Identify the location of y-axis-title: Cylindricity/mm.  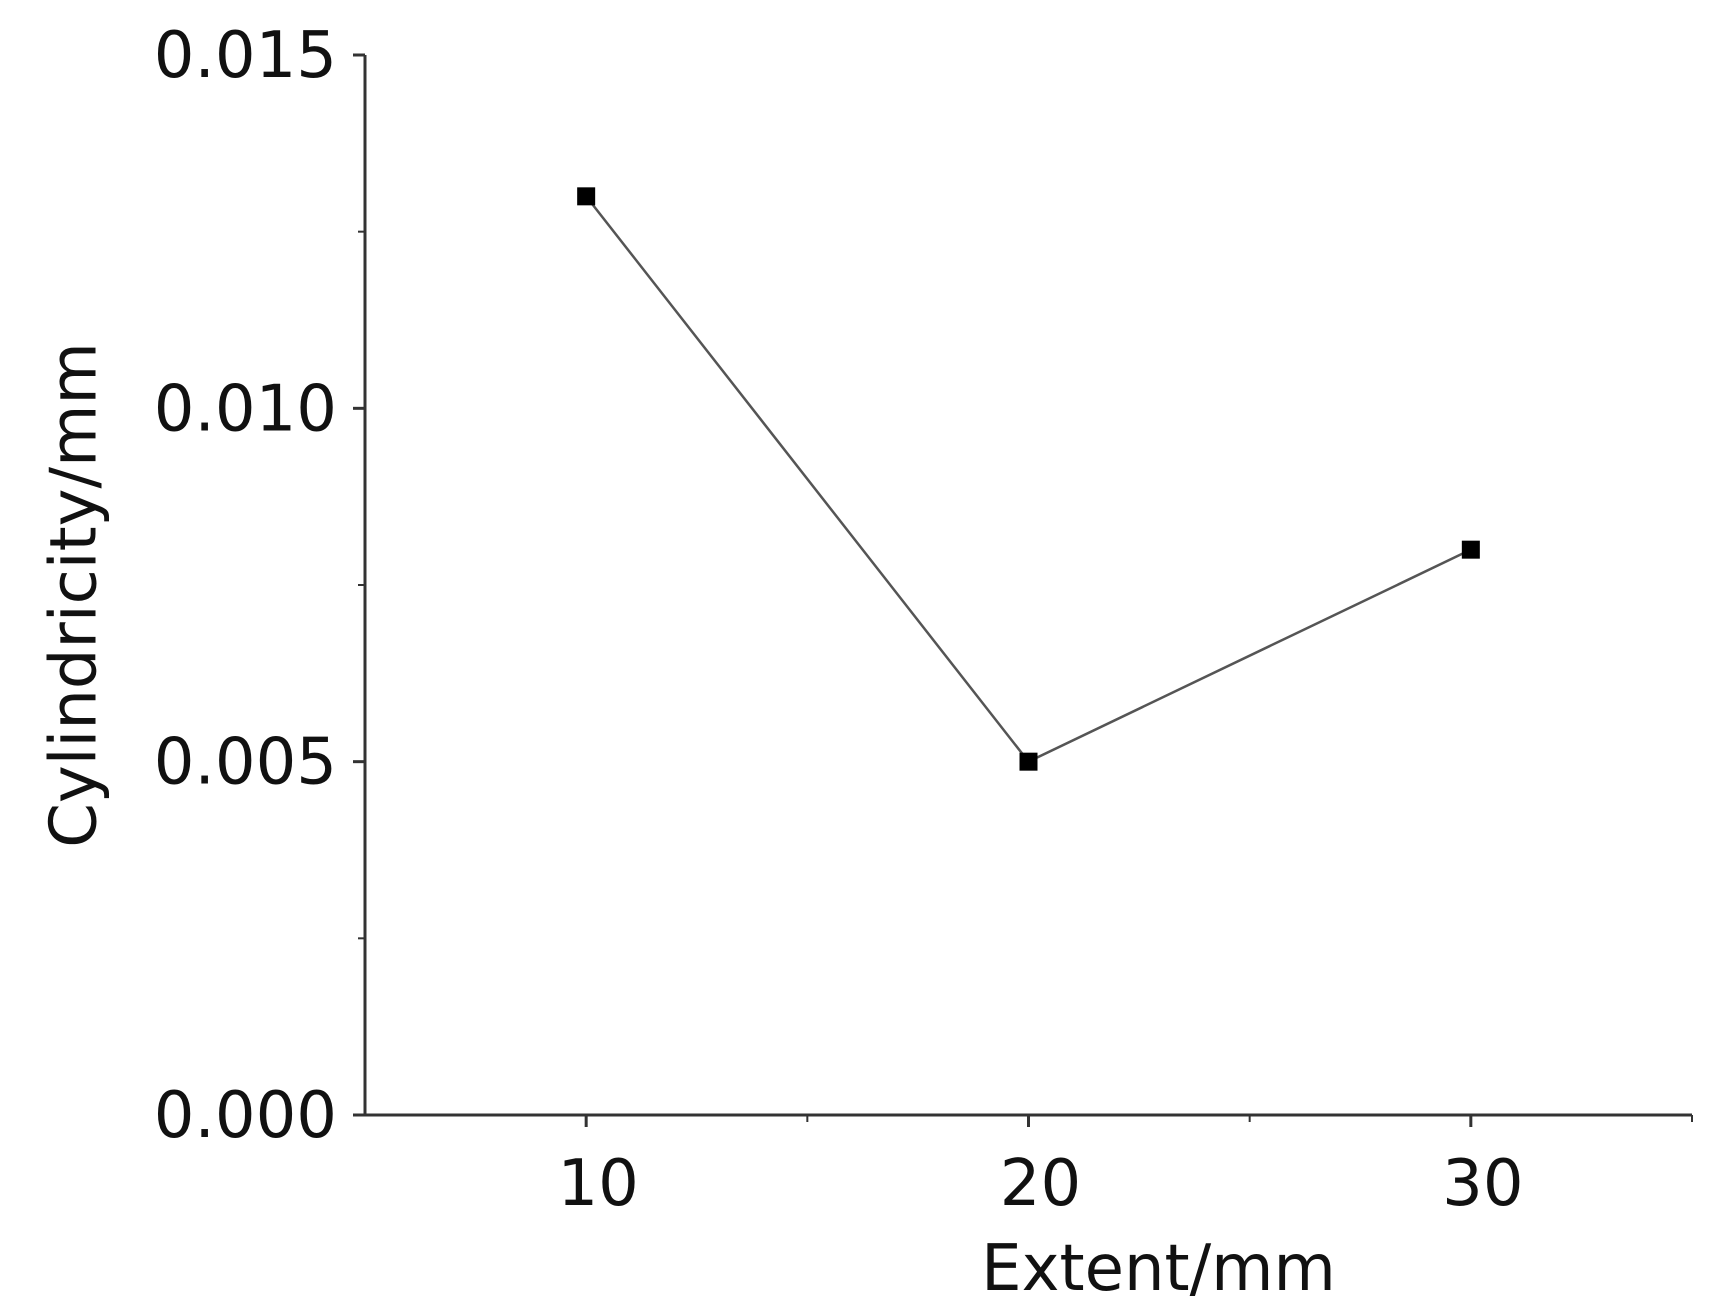
(75, 595).